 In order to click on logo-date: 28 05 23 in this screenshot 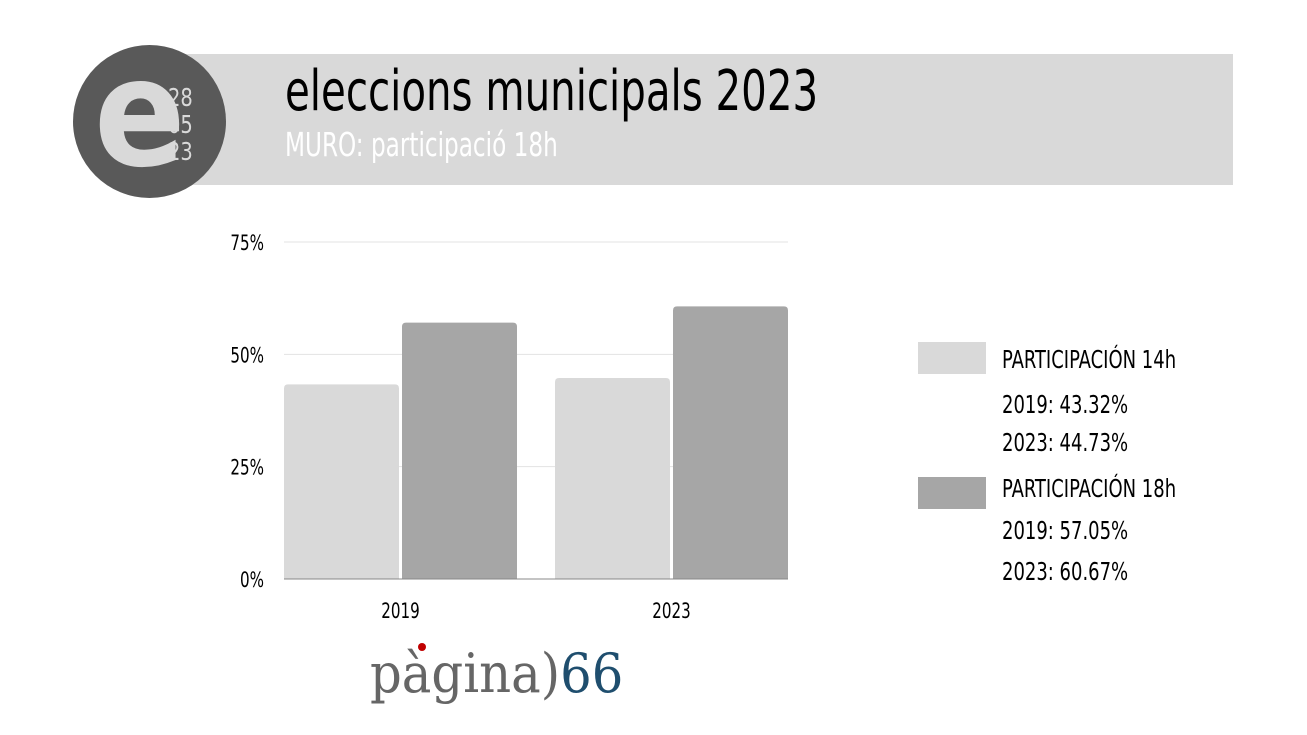, I will do `click(183, 124)`.